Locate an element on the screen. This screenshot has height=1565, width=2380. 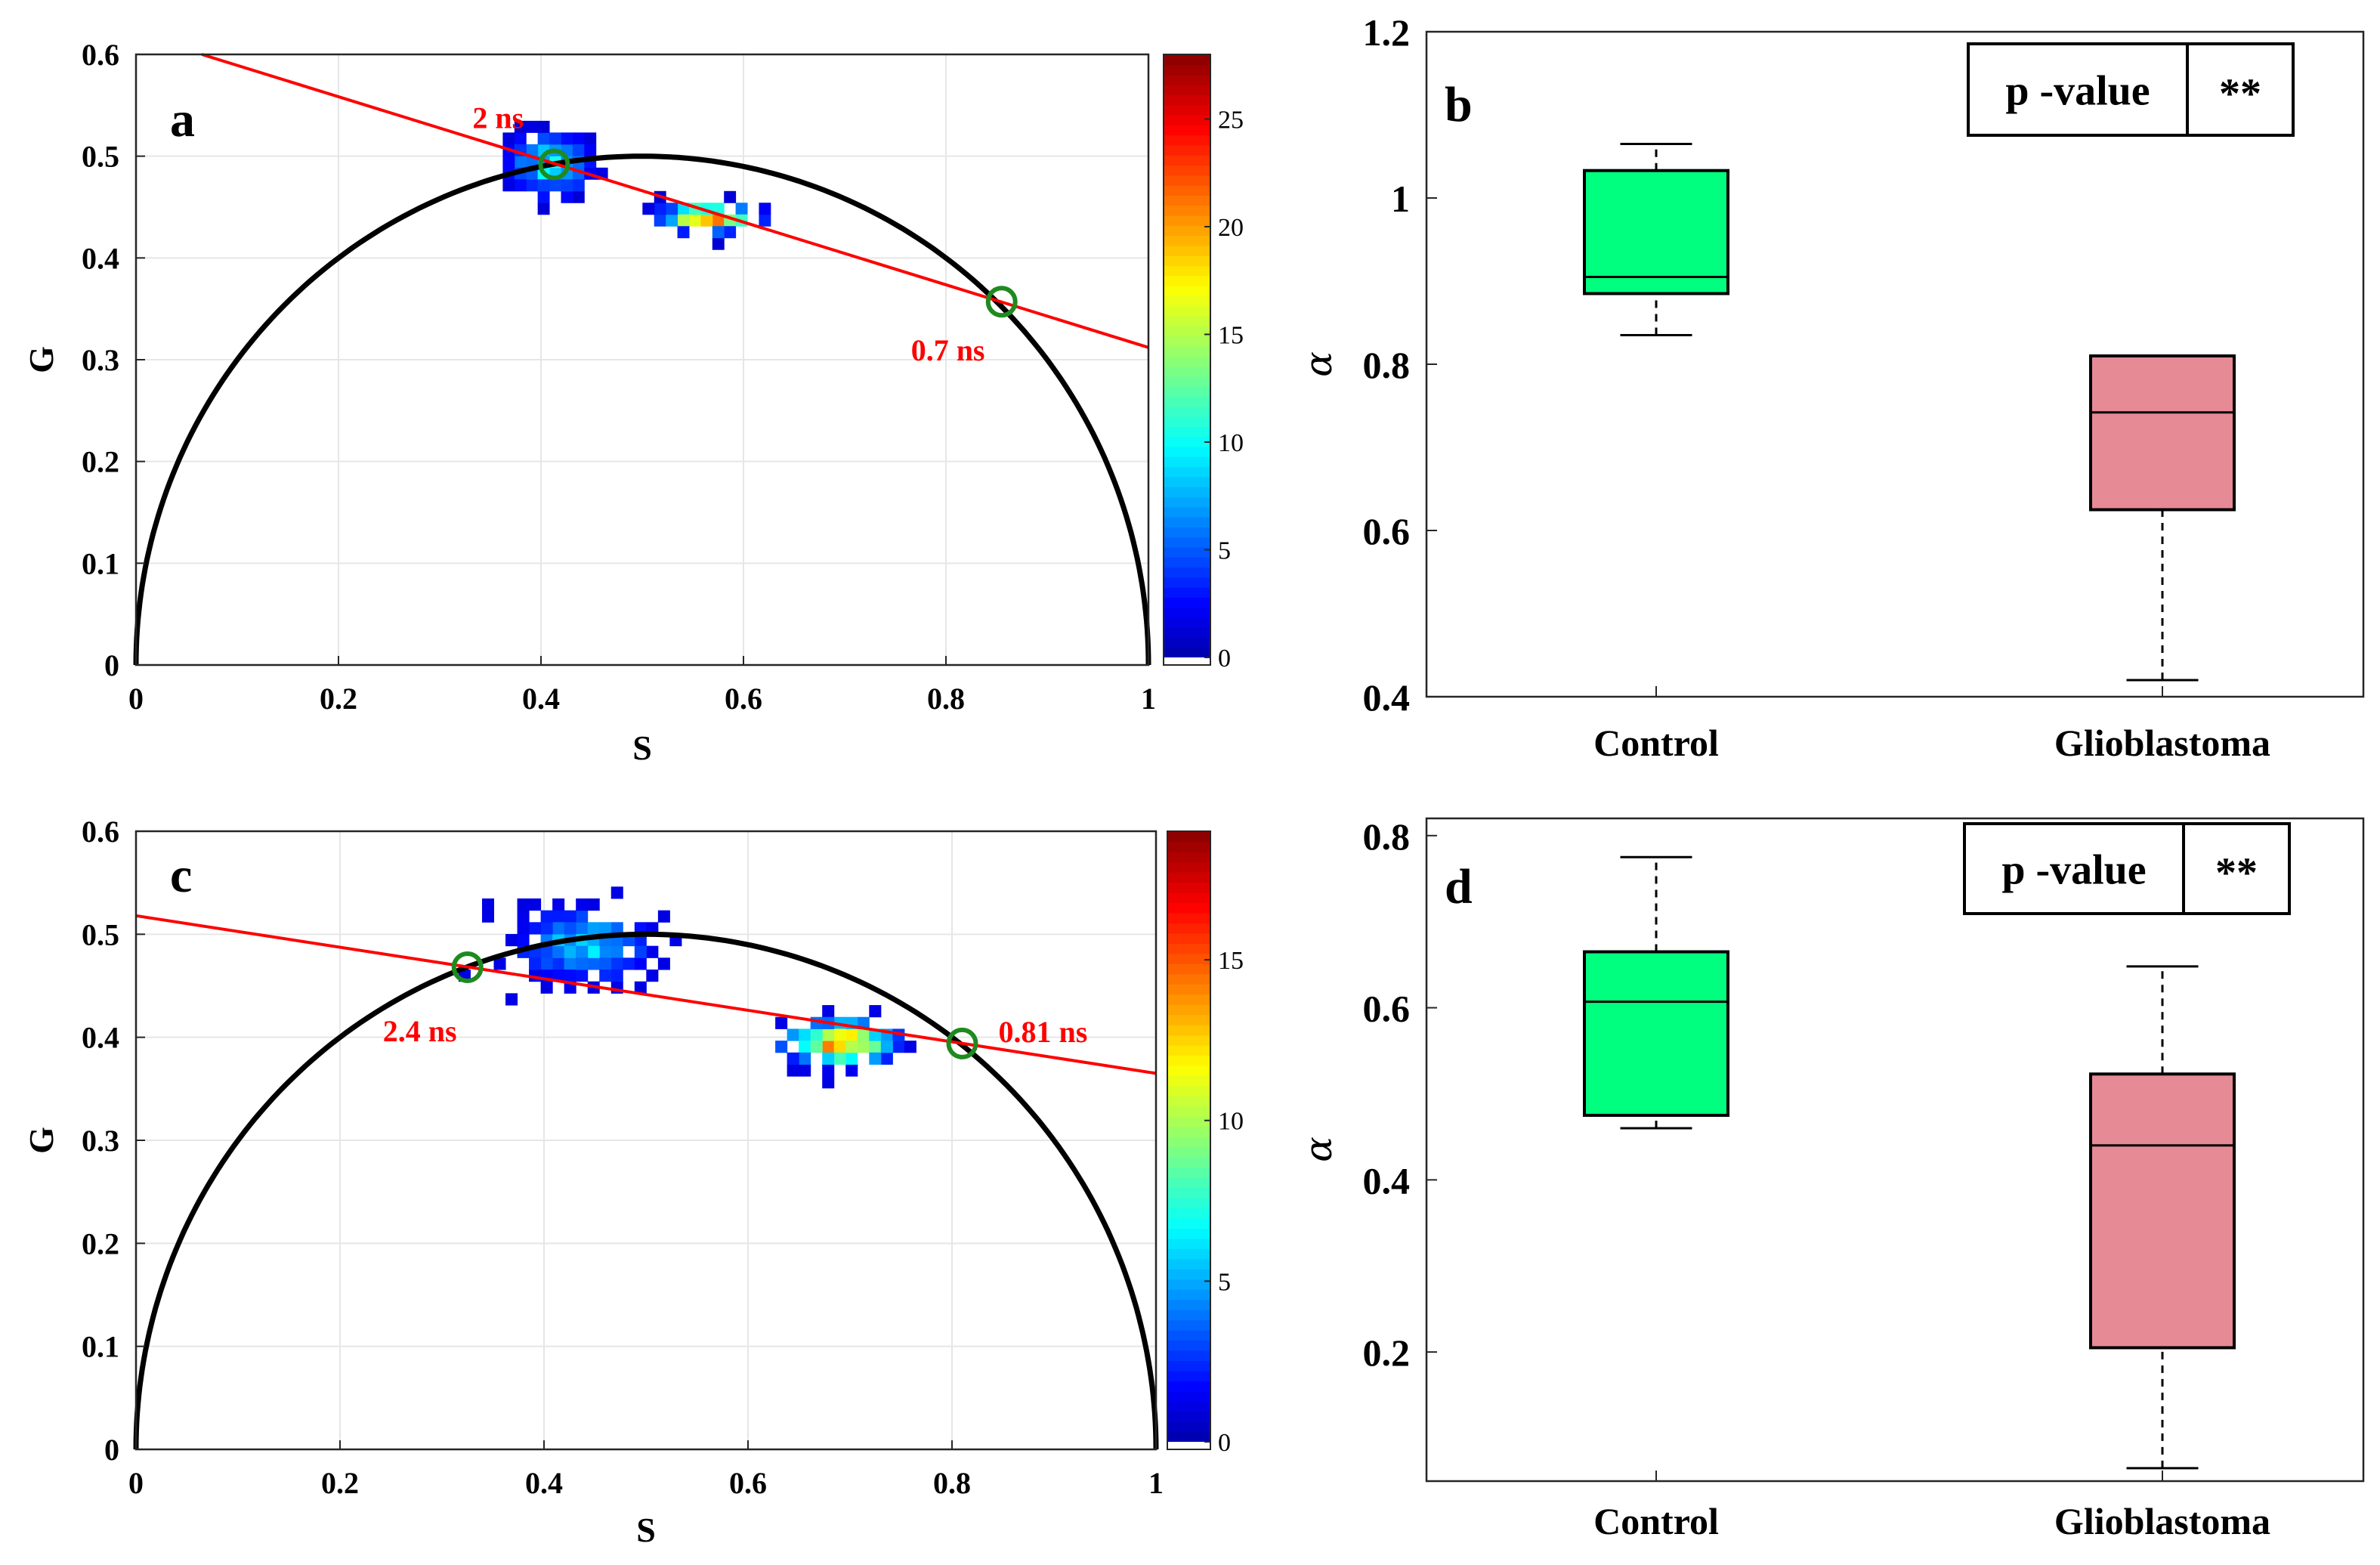
colorbar-tick-label: 15 is located at coordinates (1231, 336).